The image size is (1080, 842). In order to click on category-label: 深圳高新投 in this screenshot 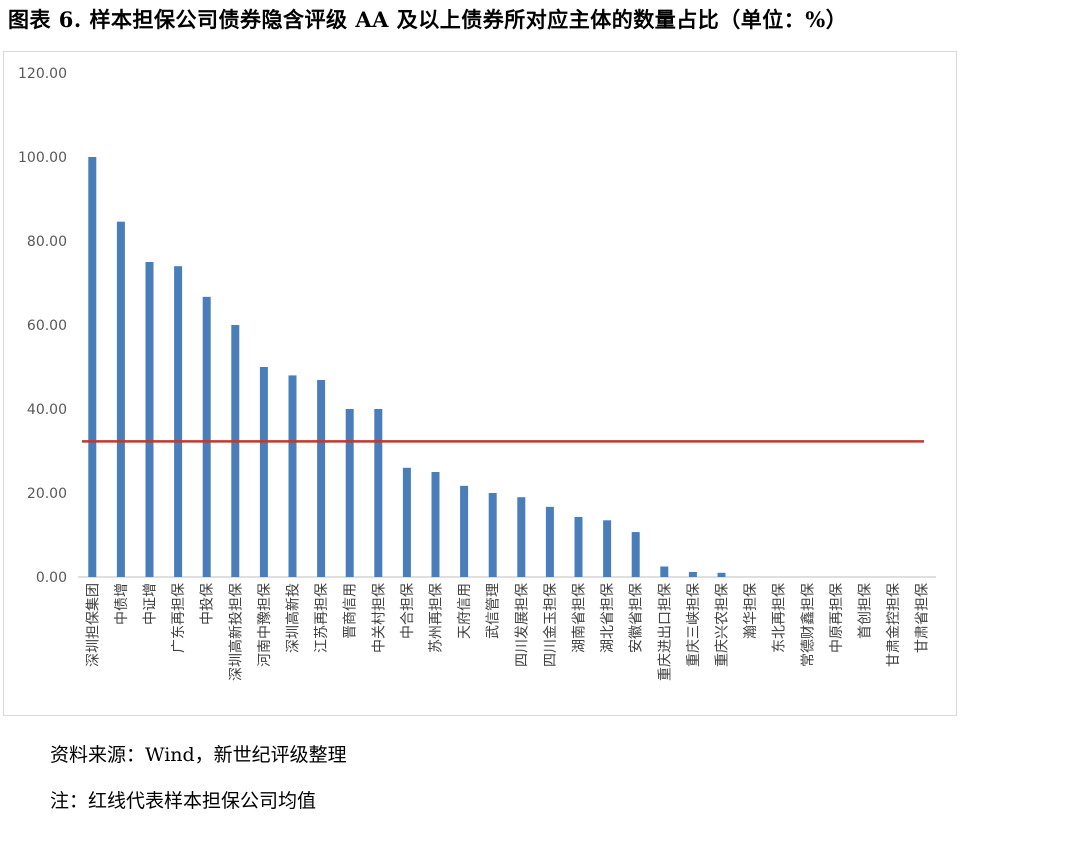, I will do `click(293, 618)`.